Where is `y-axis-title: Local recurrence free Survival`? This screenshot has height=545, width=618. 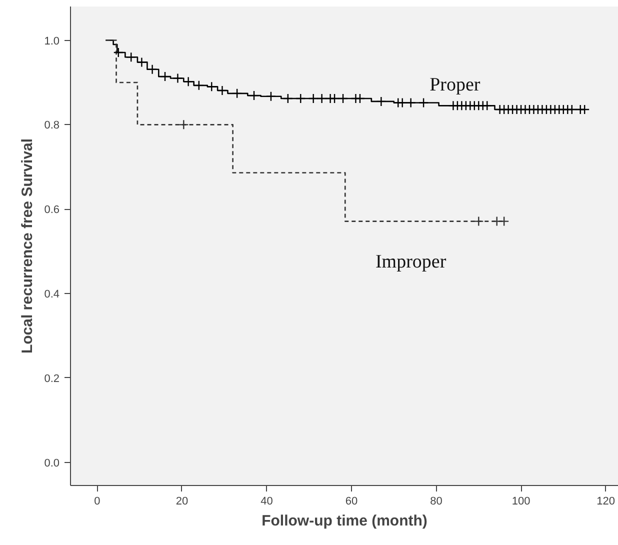
y-axis-title: Local recurrence free Survival is located at coordinates (27, 246).